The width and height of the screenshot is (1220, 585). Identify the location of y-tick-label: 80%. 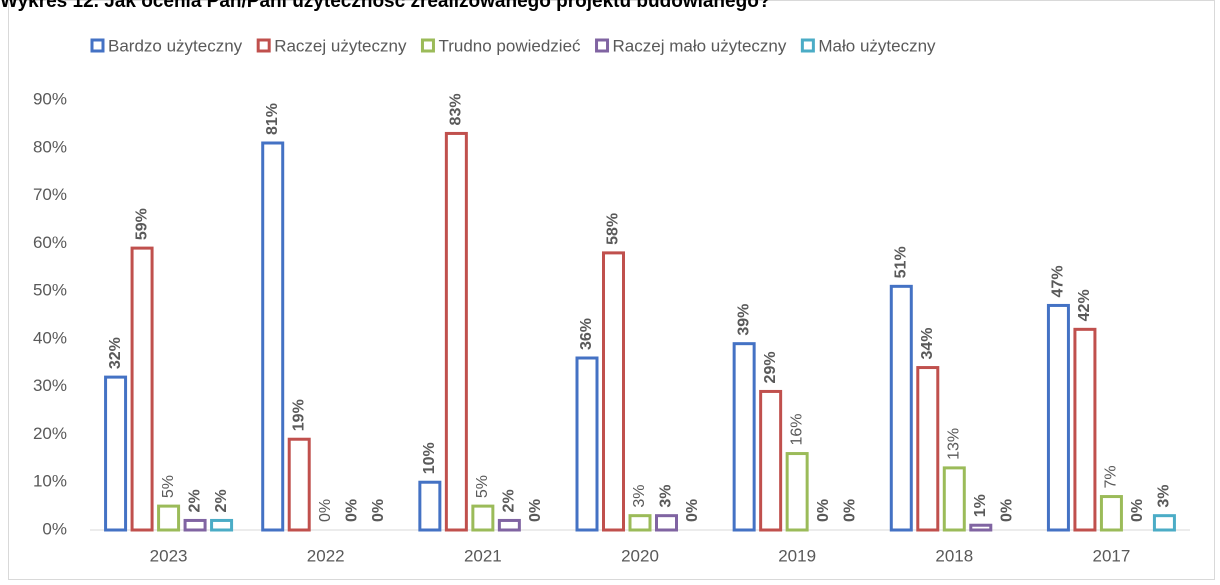
(50, 146).